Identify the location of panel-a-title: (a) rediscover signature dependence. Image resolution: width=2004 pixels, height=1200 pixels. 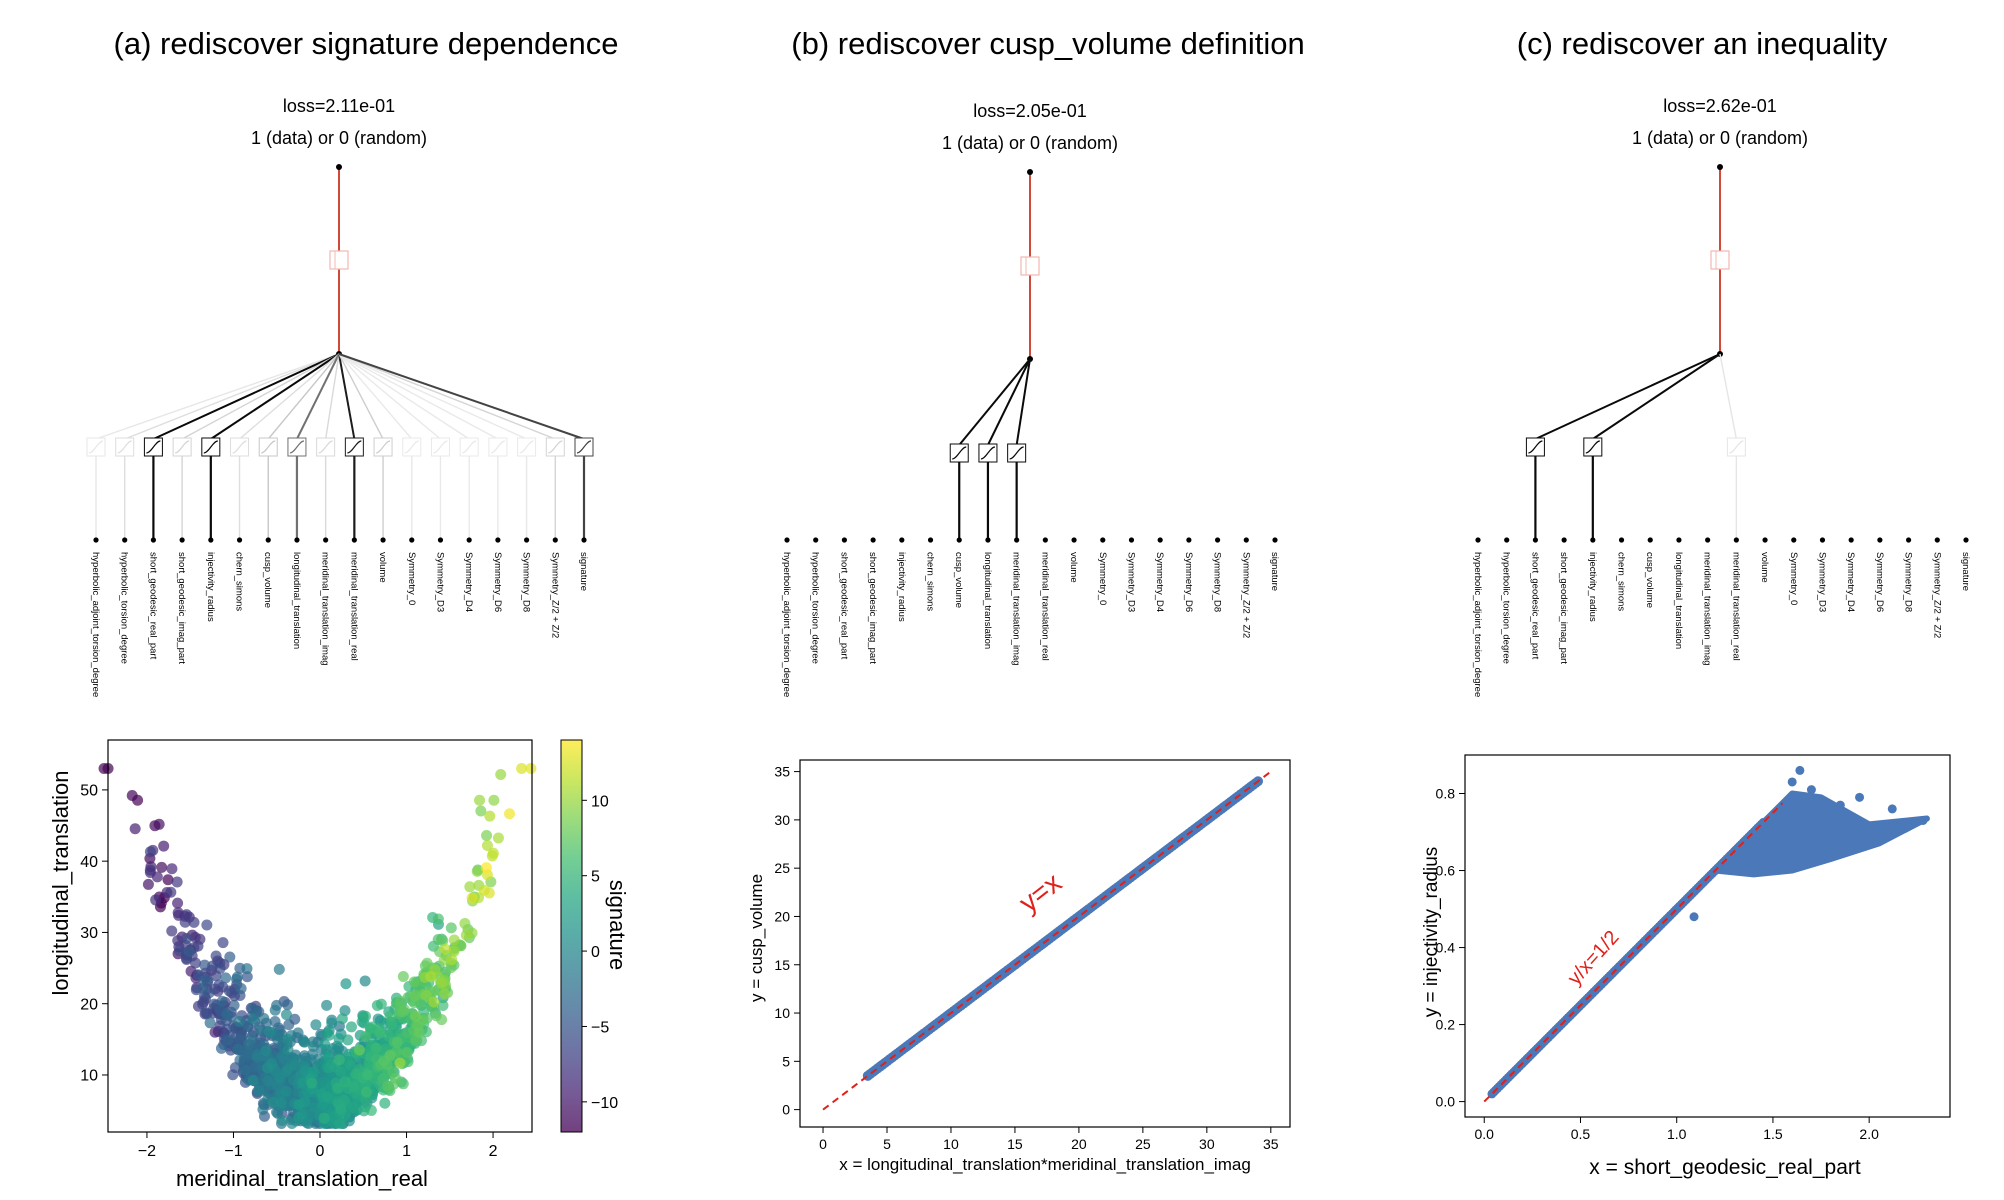
(366, 43).